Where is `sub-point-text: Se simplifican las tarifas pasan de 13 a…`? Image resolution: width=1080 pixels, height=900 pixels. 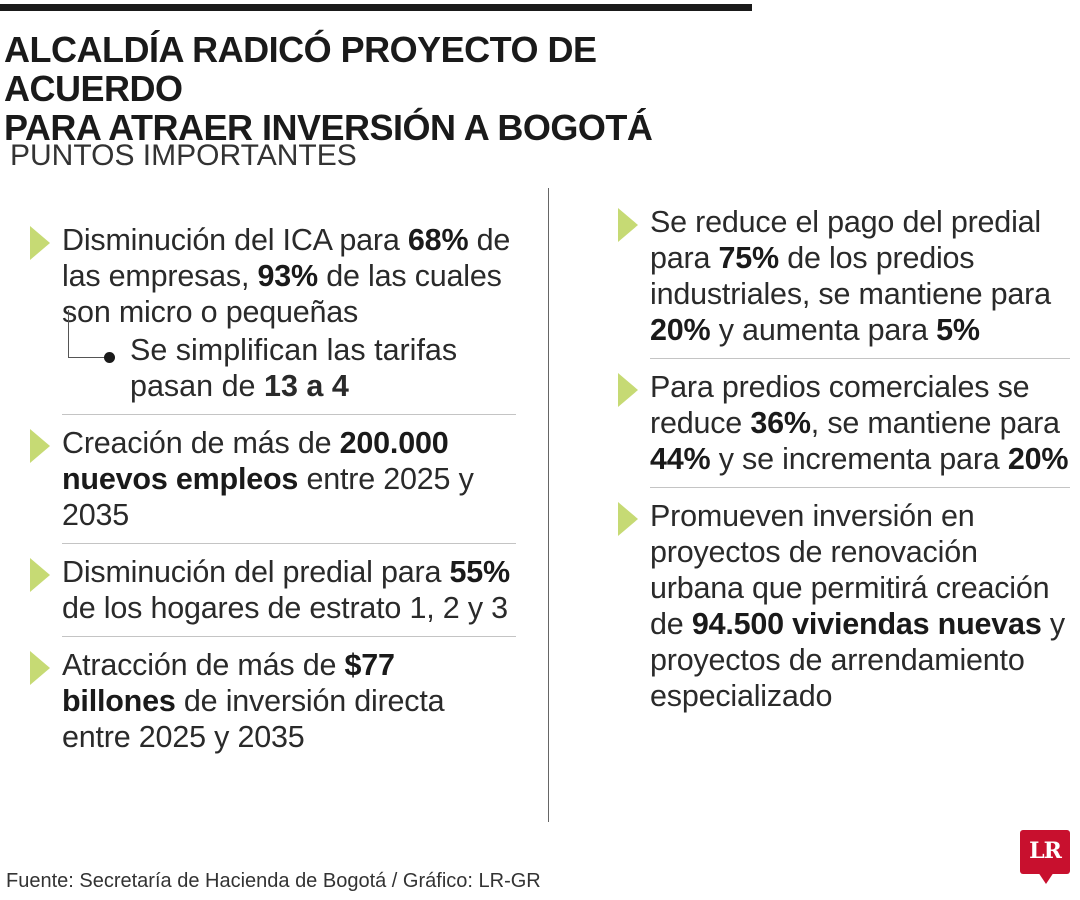
sub-point-text: Se simplifican las tarifas pasan de 13 a… is located at coordinates (307, 368).